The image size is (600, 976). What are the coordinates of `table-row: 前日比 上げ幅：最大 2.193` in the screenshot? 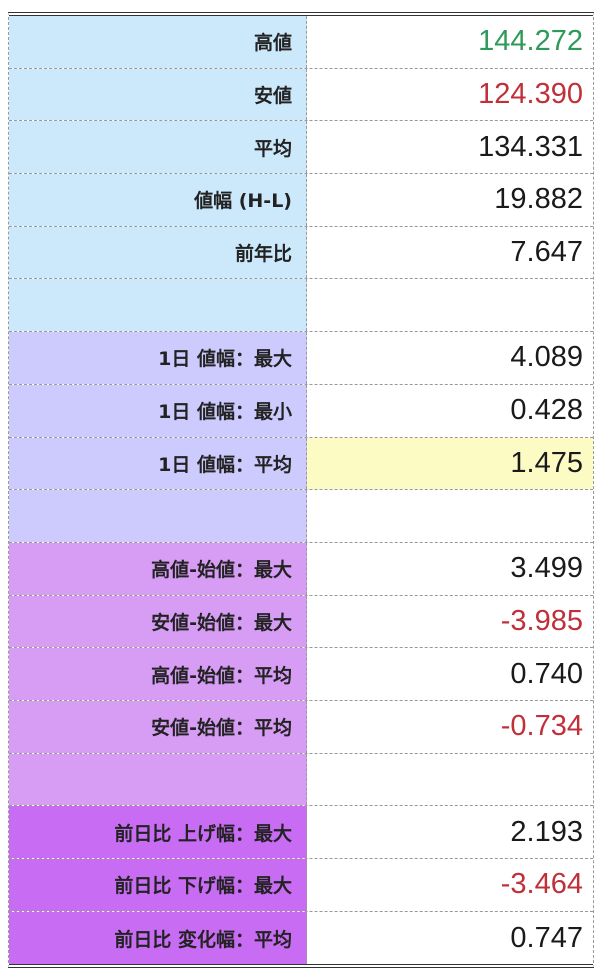 It's located at (301, 832).